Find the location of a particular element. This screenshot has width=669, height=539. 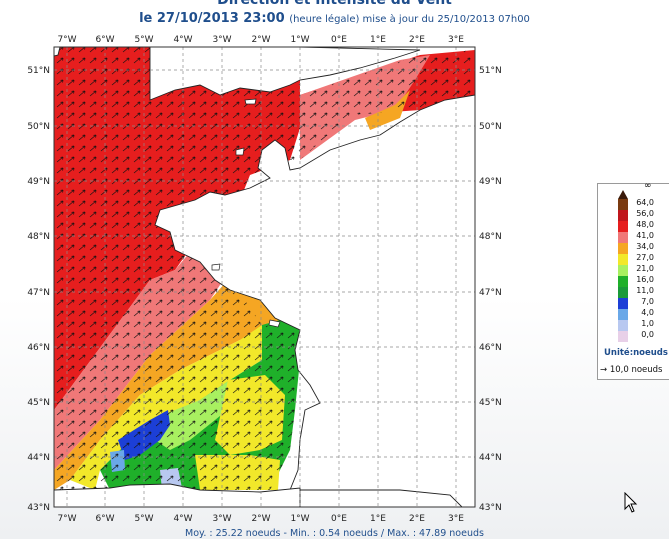

legend-level-label: 1,0 is located at coordinates (647, 323).